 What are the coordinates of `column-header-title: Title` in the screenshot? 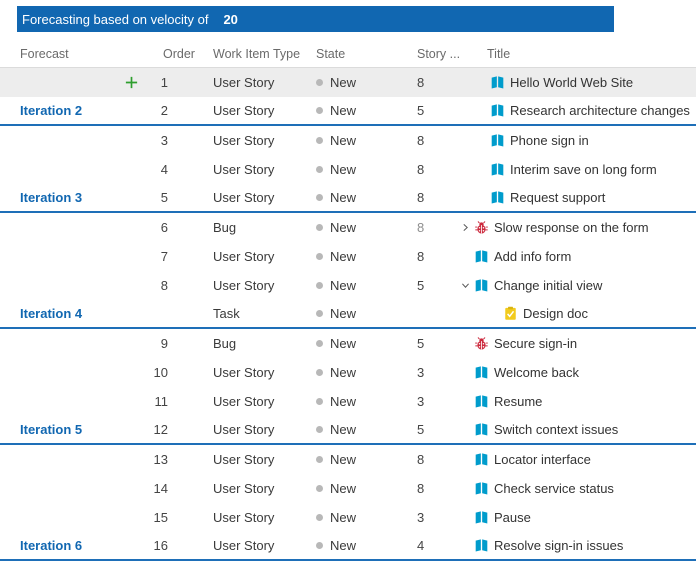 It's located at (499, 54).